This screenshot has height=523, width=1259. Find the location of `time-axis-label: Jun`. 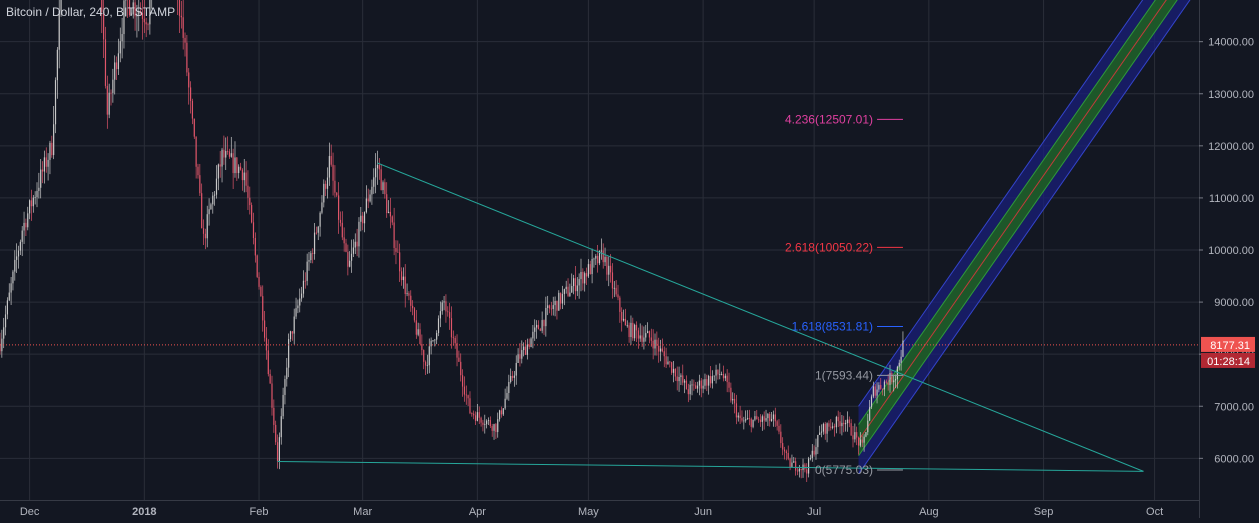

time-axis-label: Jun is located at coordinates (703, 512).